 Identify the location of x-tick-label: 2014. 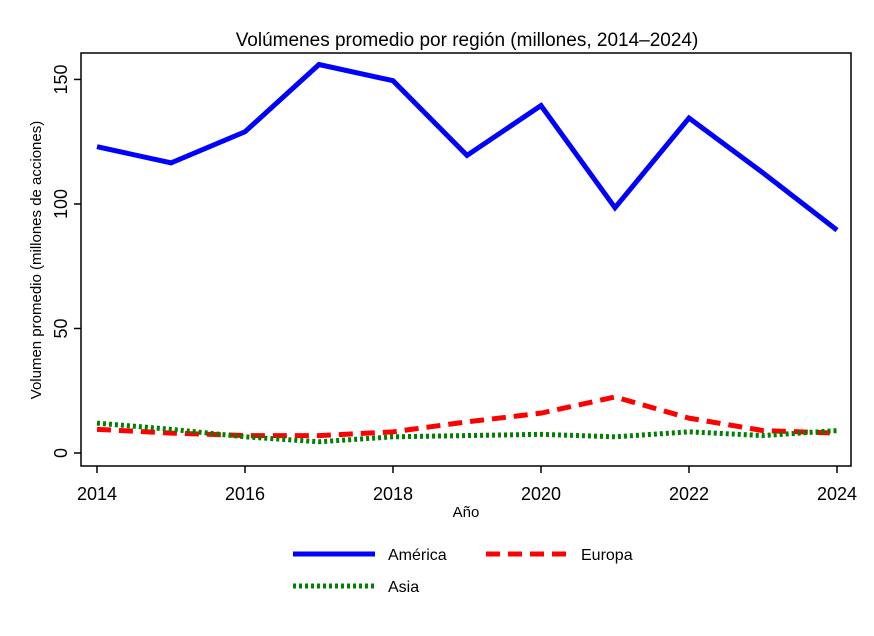
(97, 494).